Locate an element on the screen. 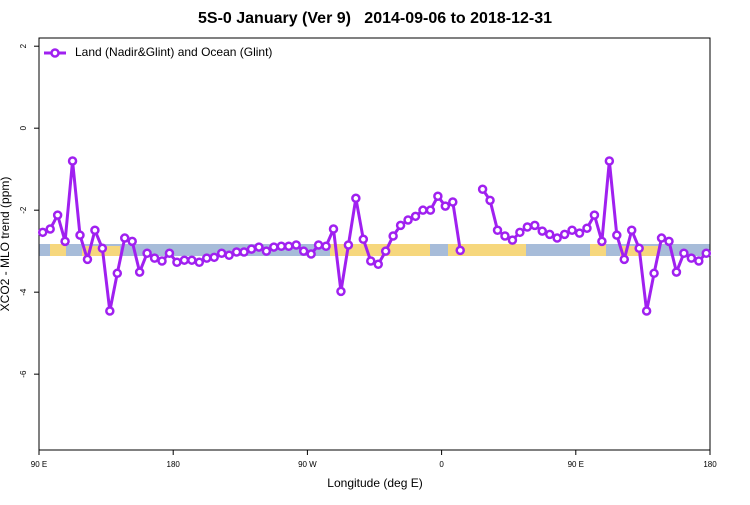 The height and width of the screenshot is (505, 750). land-ocean-strip is located at coordinates (374, 250).